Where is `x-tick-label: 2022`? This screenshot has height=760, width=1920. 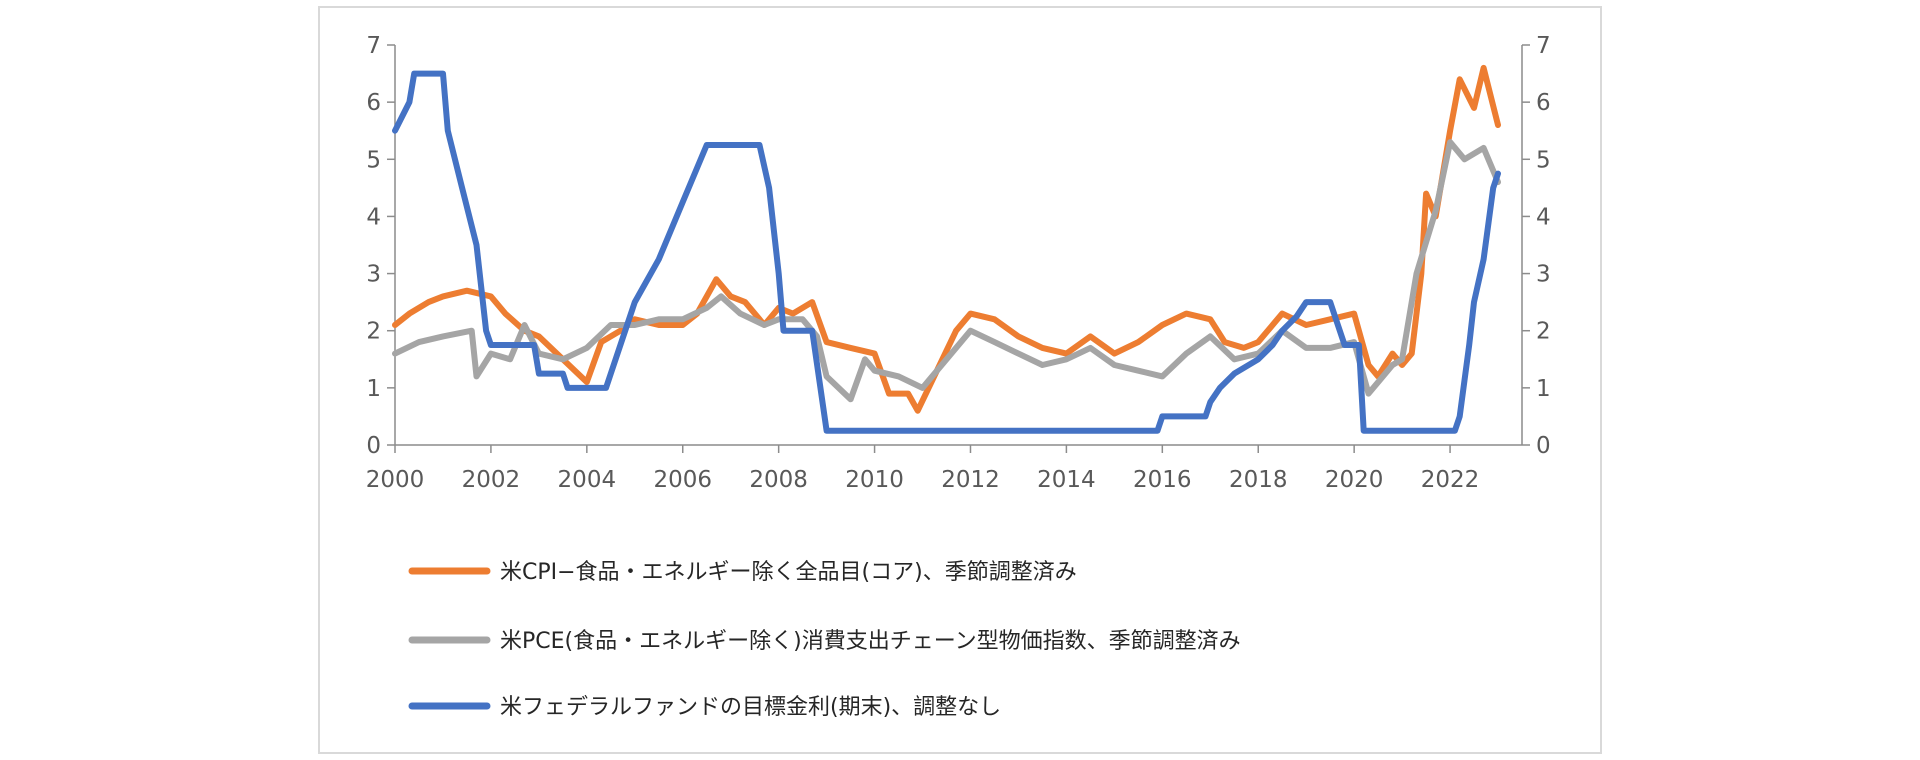
x-tick-label: 2022 is located at coordinates (1450, 480).